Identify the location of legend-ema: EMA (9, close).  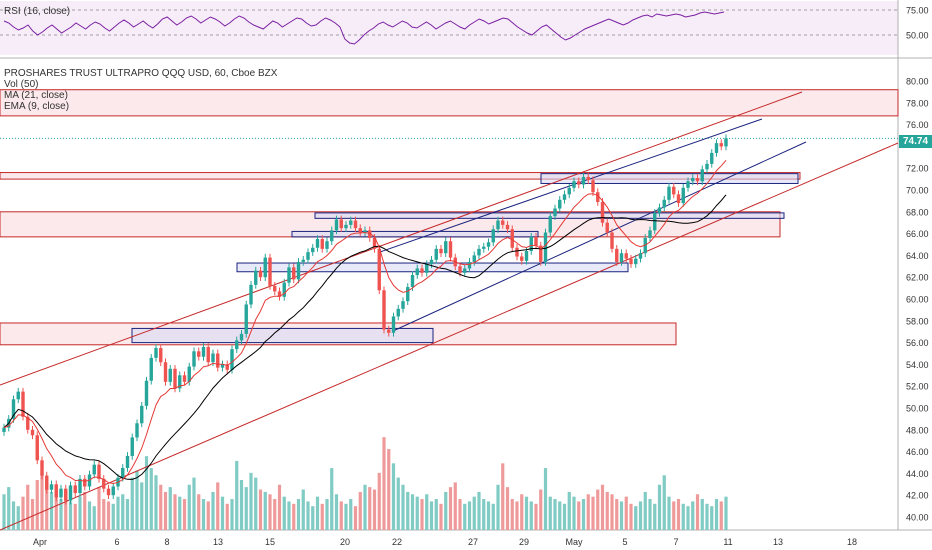
(37, 106).